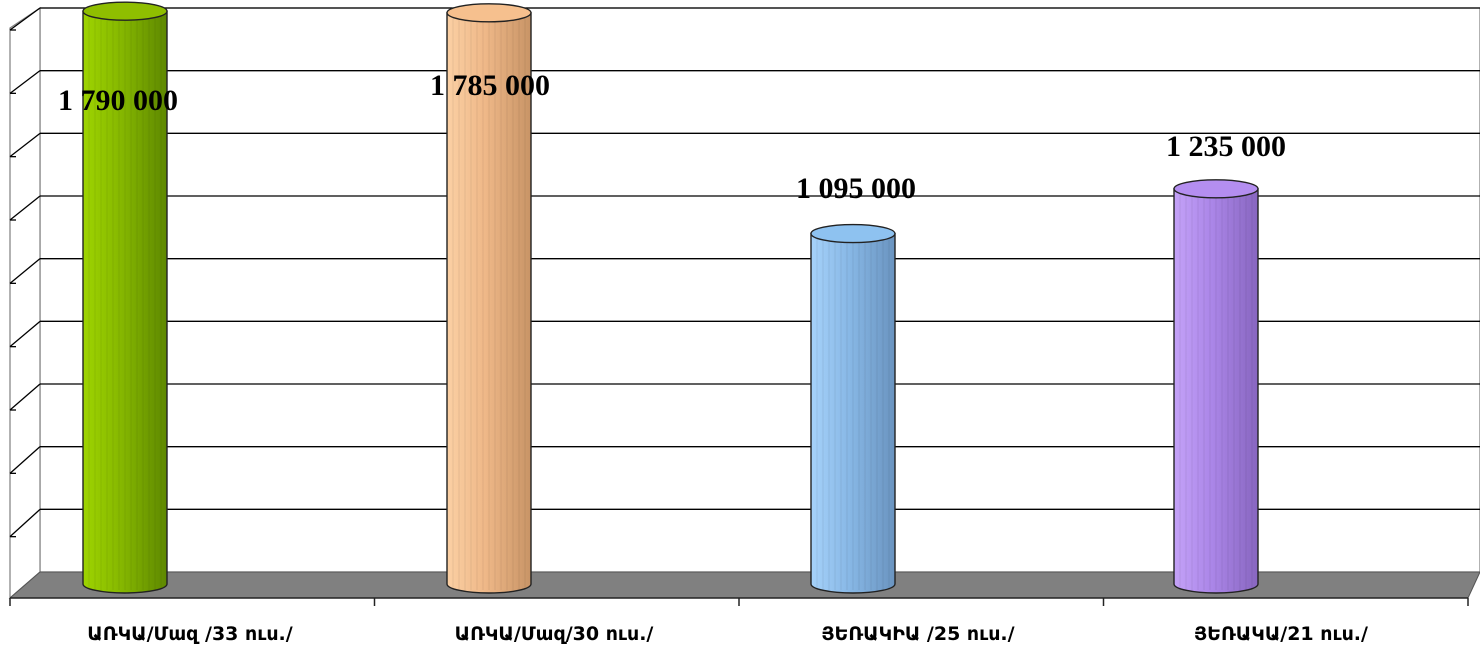 This screenshot has height=647, width=1480. I want to click on side-wall, so click(25, 303).